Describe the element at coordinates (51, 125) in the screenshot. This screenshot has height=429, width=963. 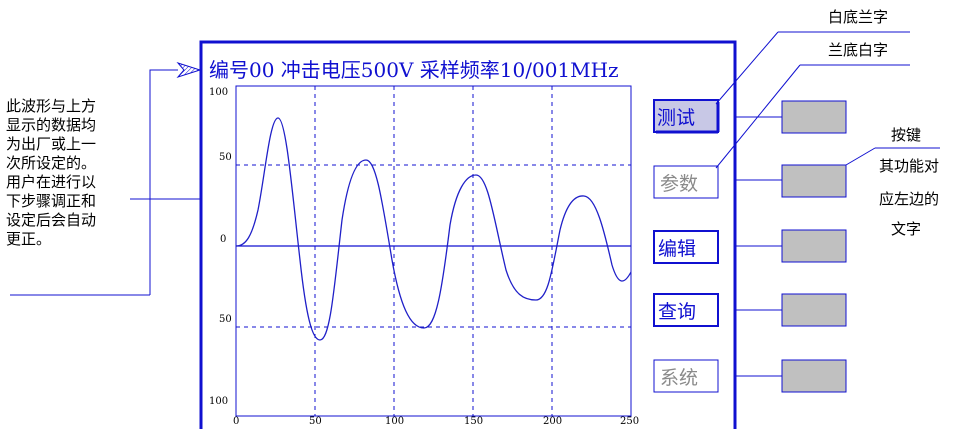
I see `left-note-line: 显示的数据均` at that location.